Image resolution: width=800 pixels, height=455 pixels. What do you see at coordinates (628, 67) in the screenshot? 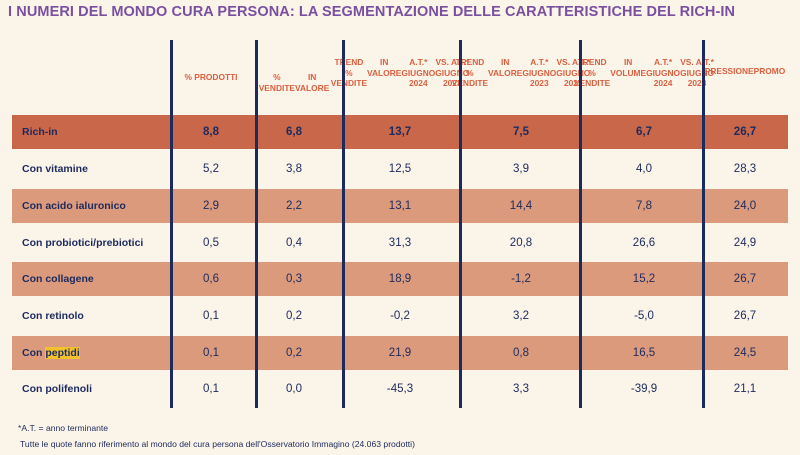
I see `column-header-line: IN VOLUME` at bounding box center [628, 67].